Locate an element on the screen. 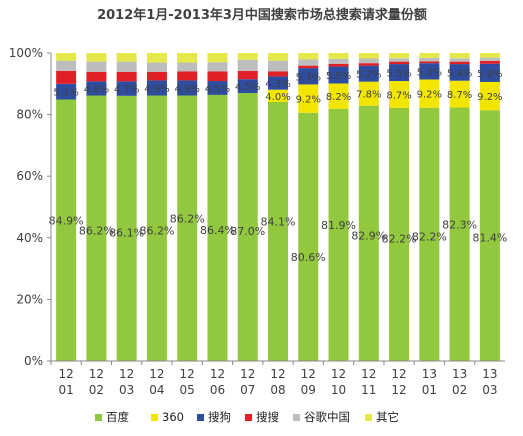  data-label: 4.3% is located at coordinates (277, 84).